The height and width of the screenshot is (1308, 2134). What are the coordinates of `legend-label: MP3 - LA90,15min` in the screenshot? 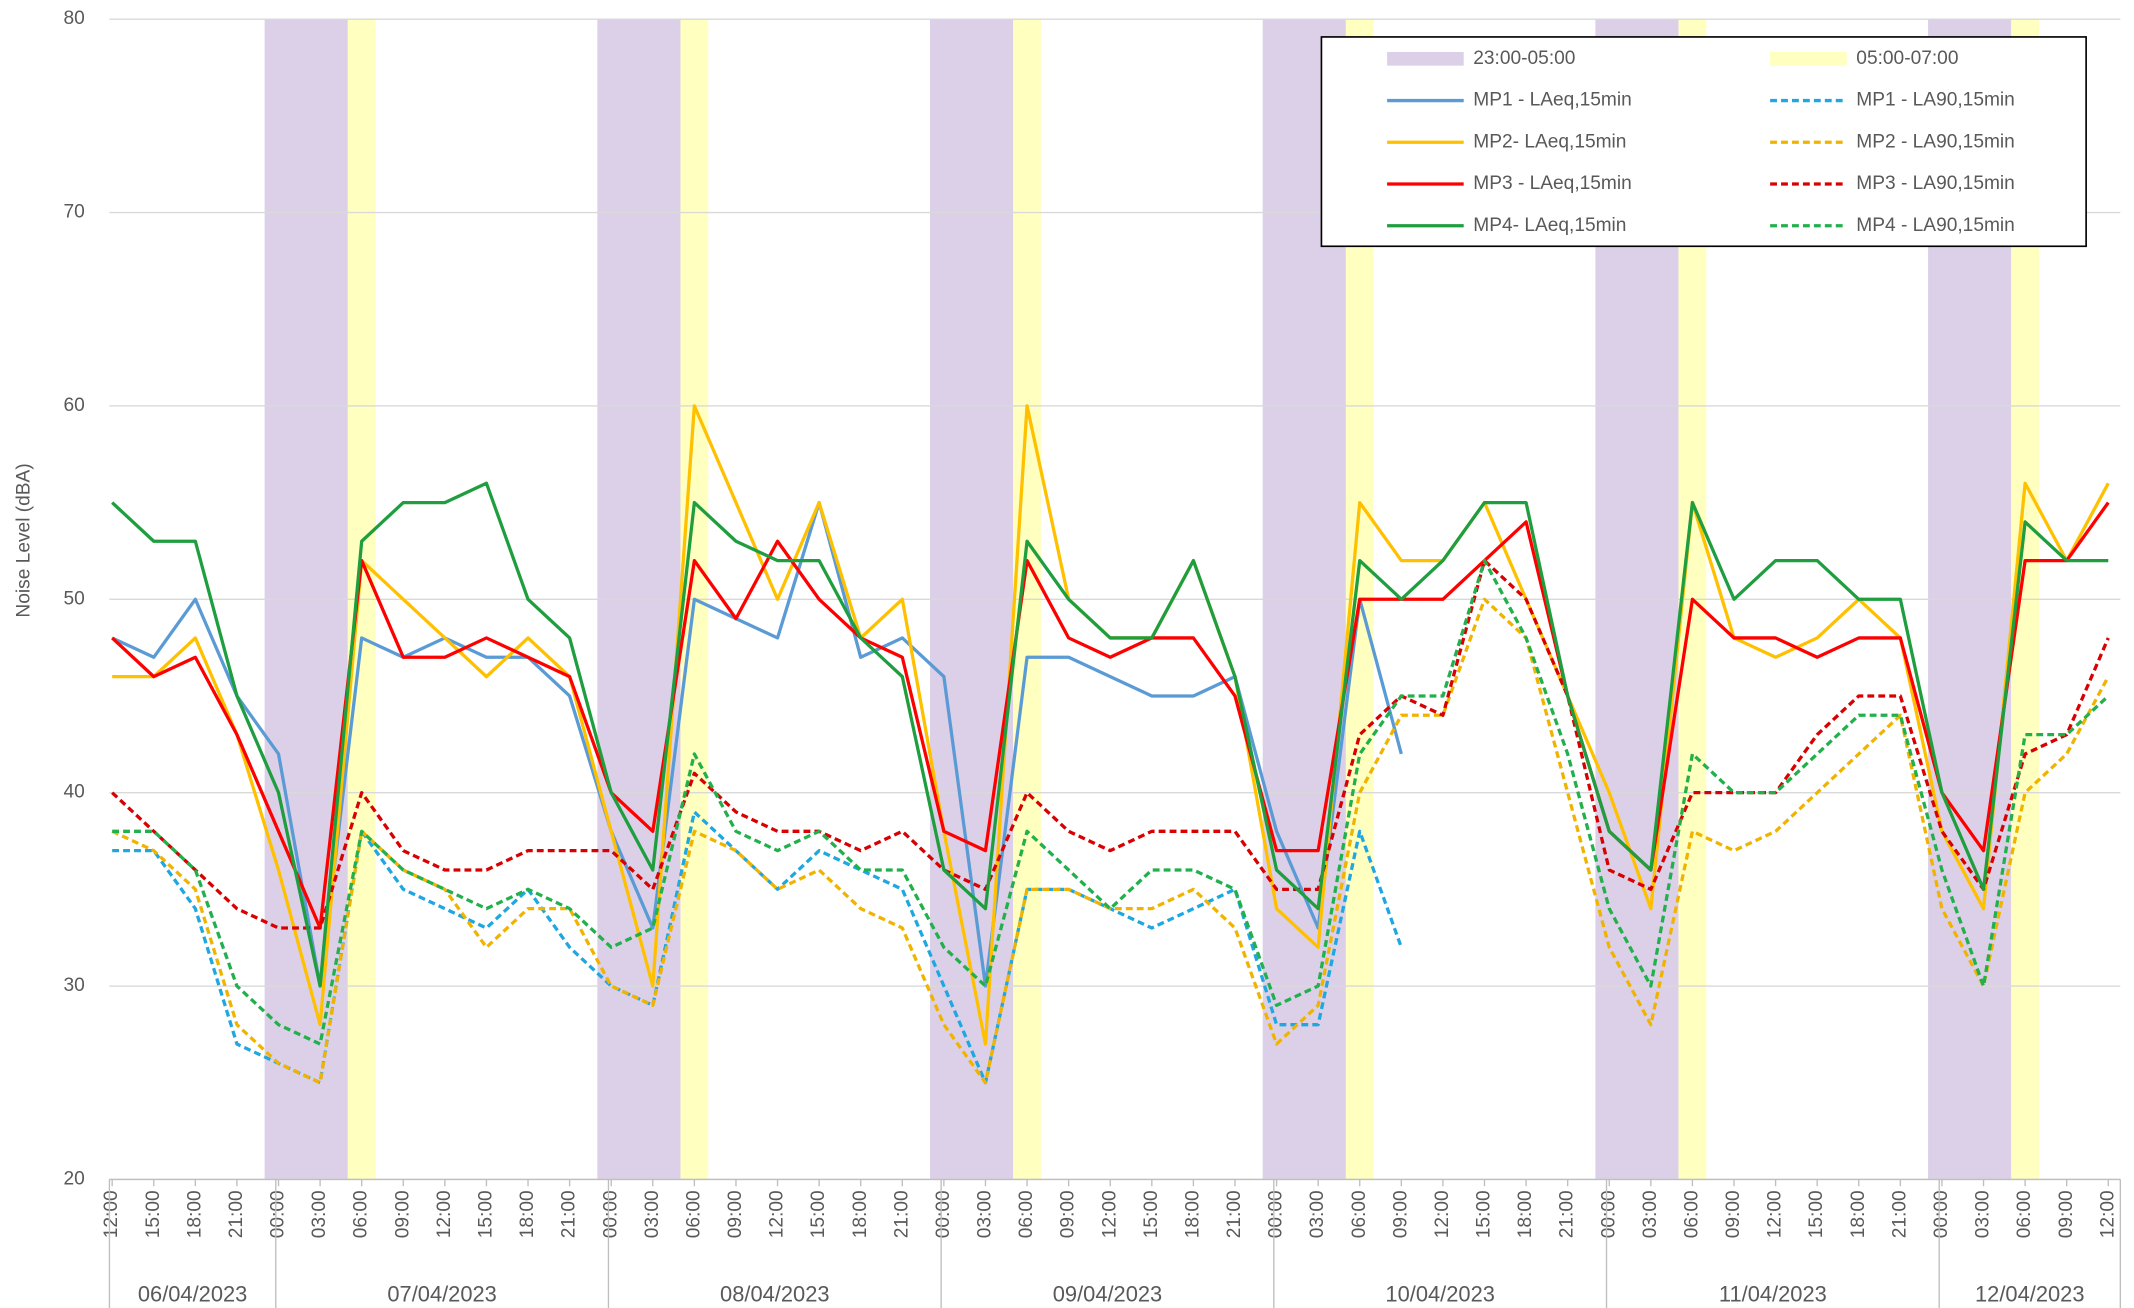 It's located at (1935, 183).